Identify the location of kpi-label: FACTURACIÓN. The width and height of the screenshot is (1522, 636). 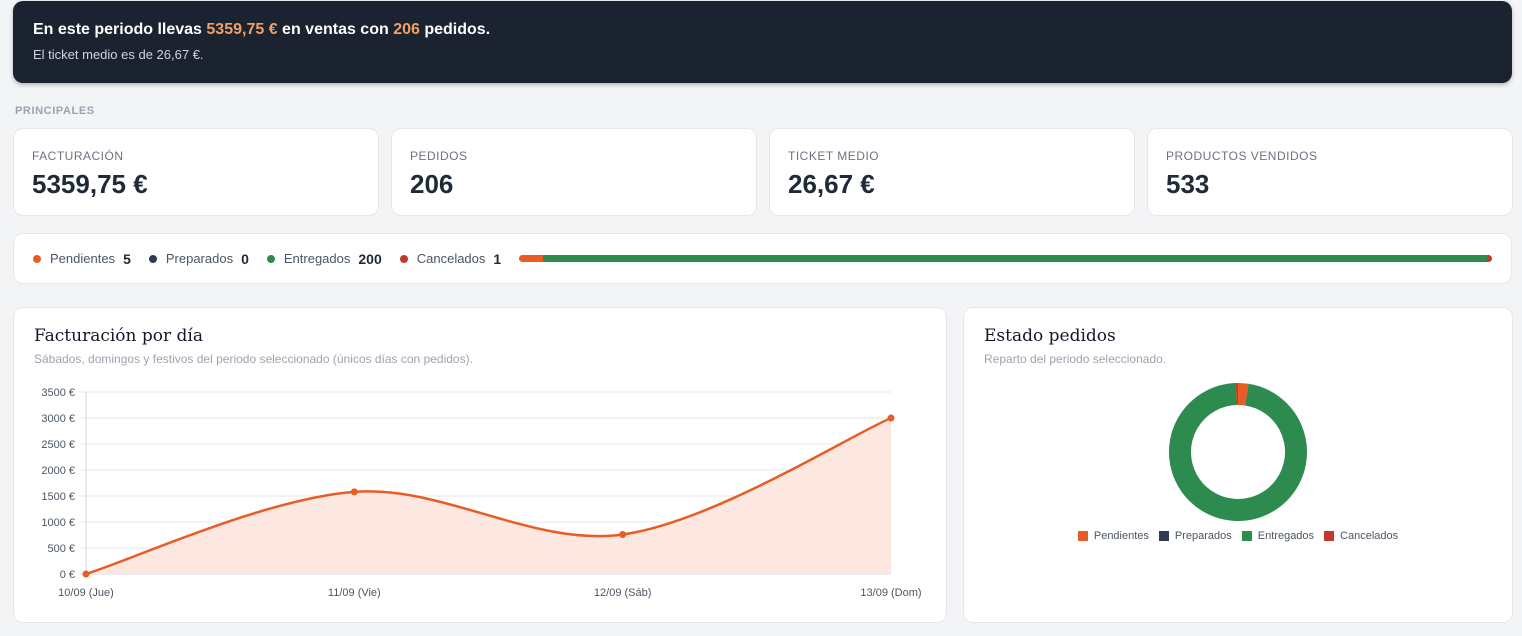
(78, 156).